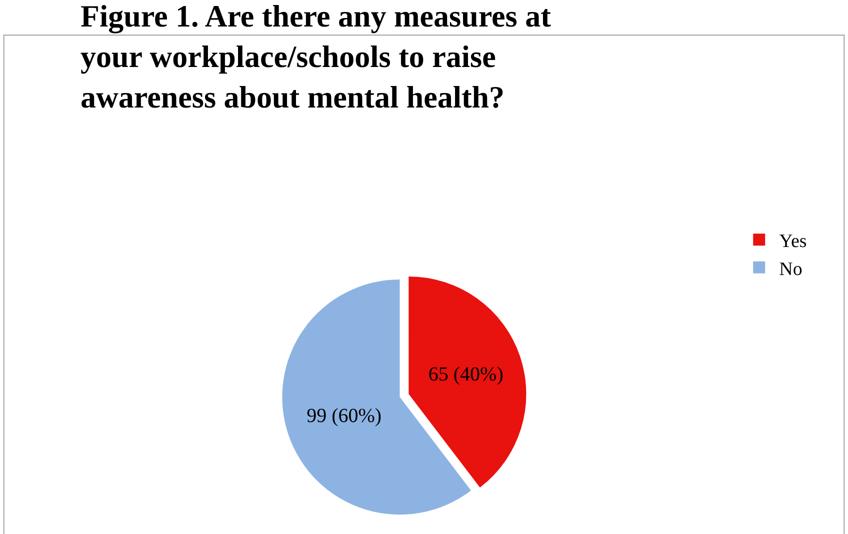  Describe the element at coordinates (790, 269) in the screenshot. I see `legend-label: No` at that location.